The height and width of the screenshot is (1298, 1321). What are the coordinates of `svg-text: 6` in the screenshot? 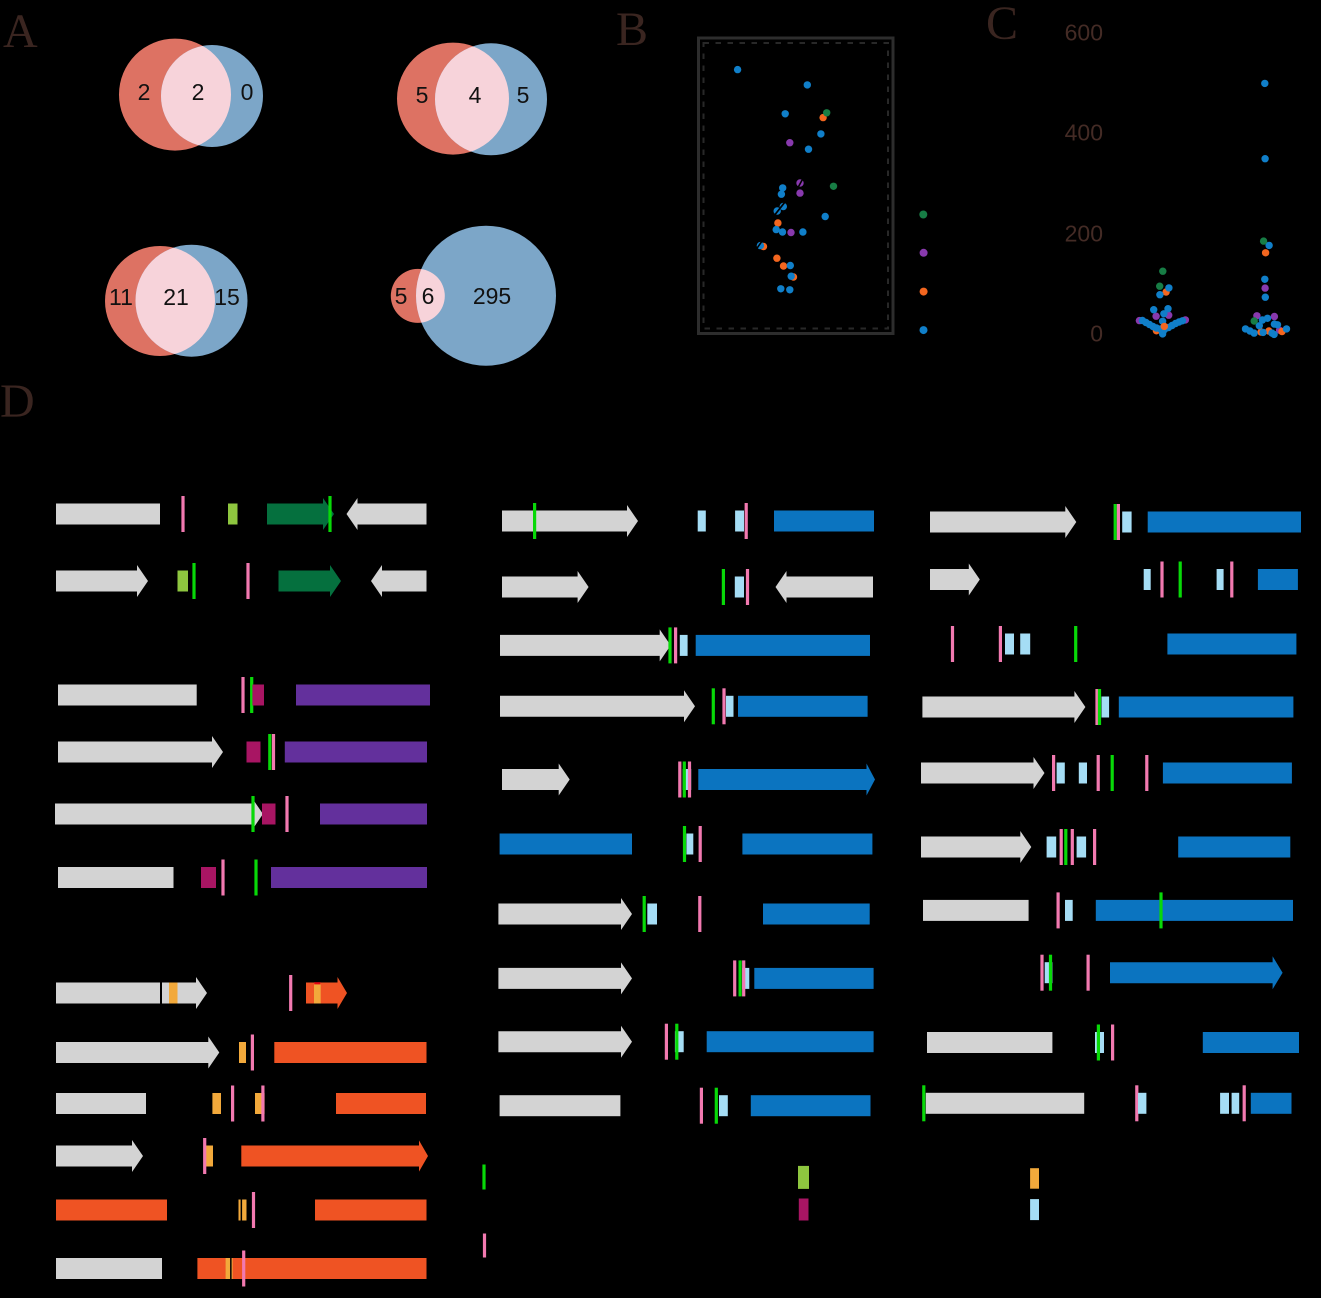 It's located at (428, 296).